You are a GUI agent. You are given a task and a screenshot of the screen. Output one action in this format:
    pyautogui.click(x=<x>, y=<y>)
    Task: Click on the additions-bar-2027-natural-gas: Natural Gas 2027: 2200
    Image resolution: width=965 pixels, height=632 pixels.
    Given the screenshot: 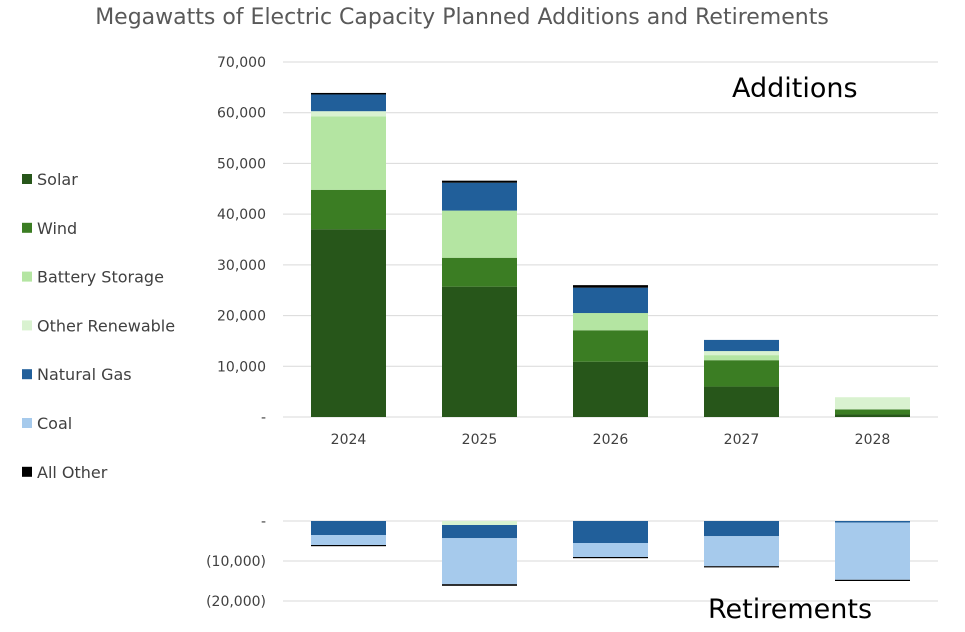 What is the action you would take?
    pyautogui.click(x=741, y=345)
    